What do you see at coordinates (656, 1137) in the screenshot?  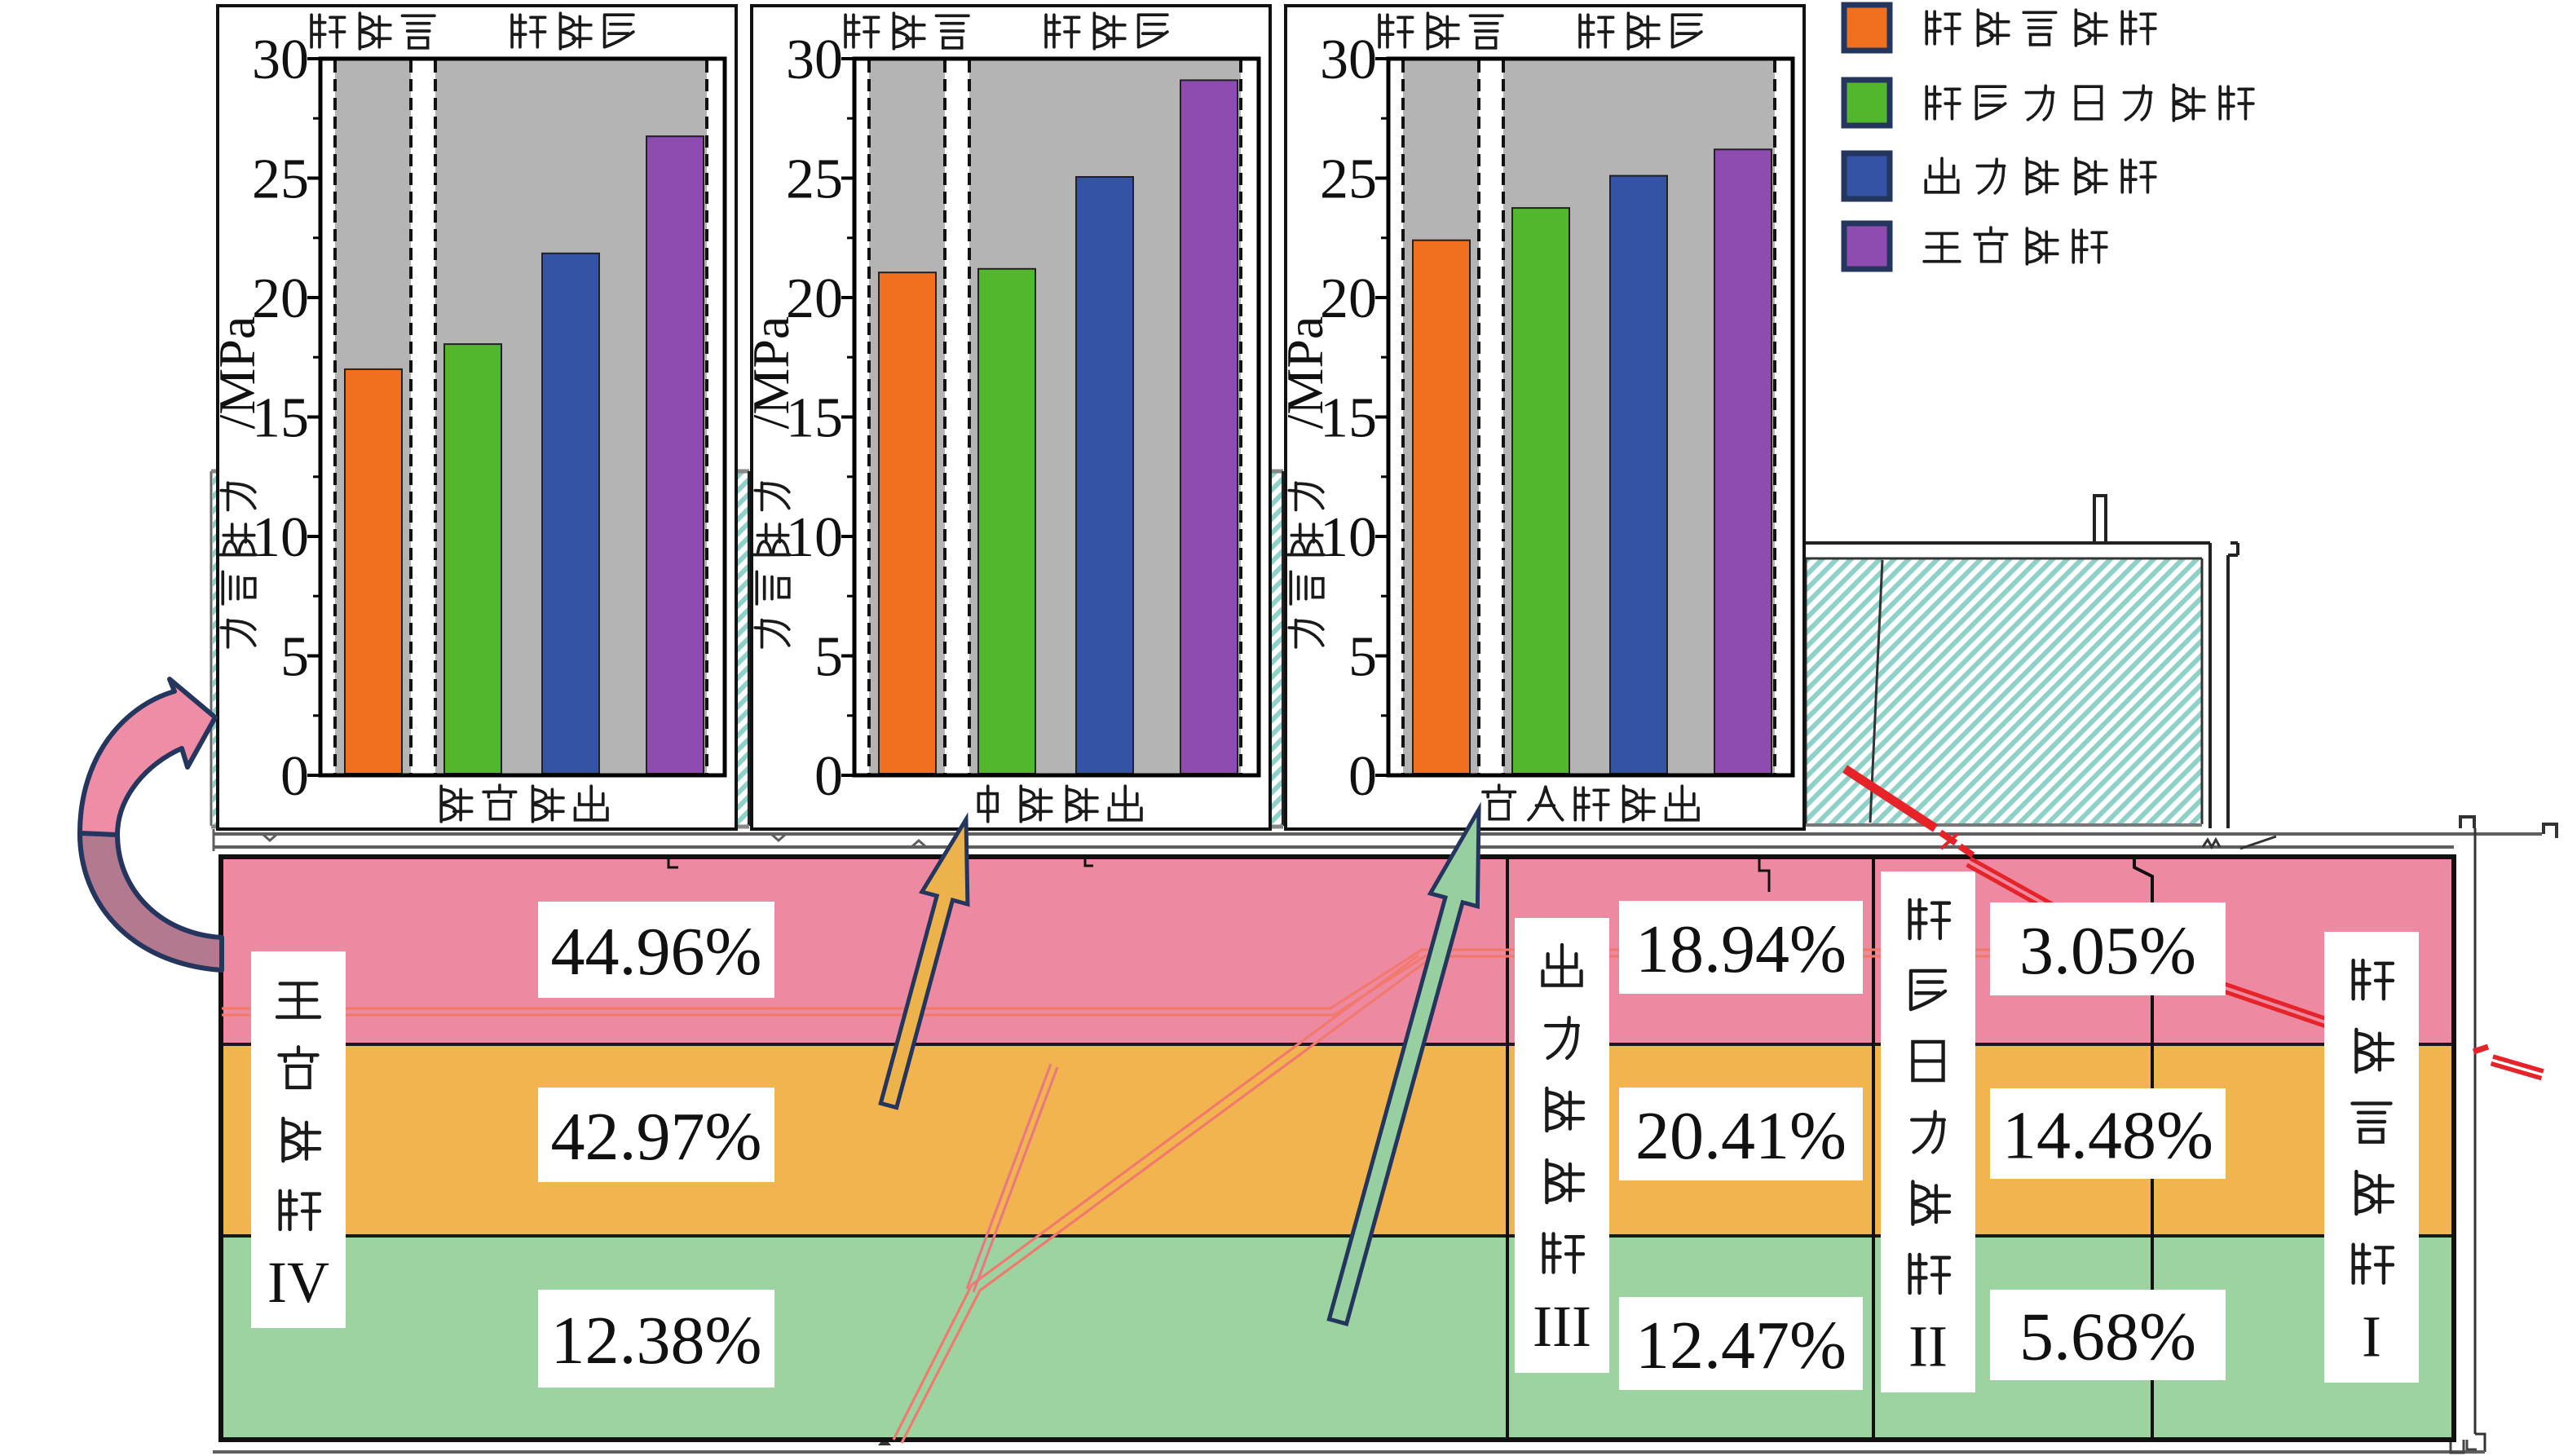 I see `svg-text: 42.97%` at bounding box center [656, 1137].